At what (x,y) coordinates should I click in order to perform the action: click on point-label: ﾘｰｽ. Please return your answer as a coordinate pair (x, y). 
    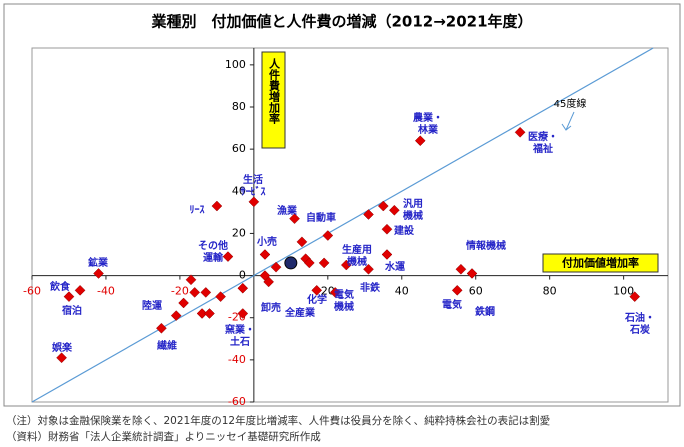
    Looking at the image, I should click on (197, 210).